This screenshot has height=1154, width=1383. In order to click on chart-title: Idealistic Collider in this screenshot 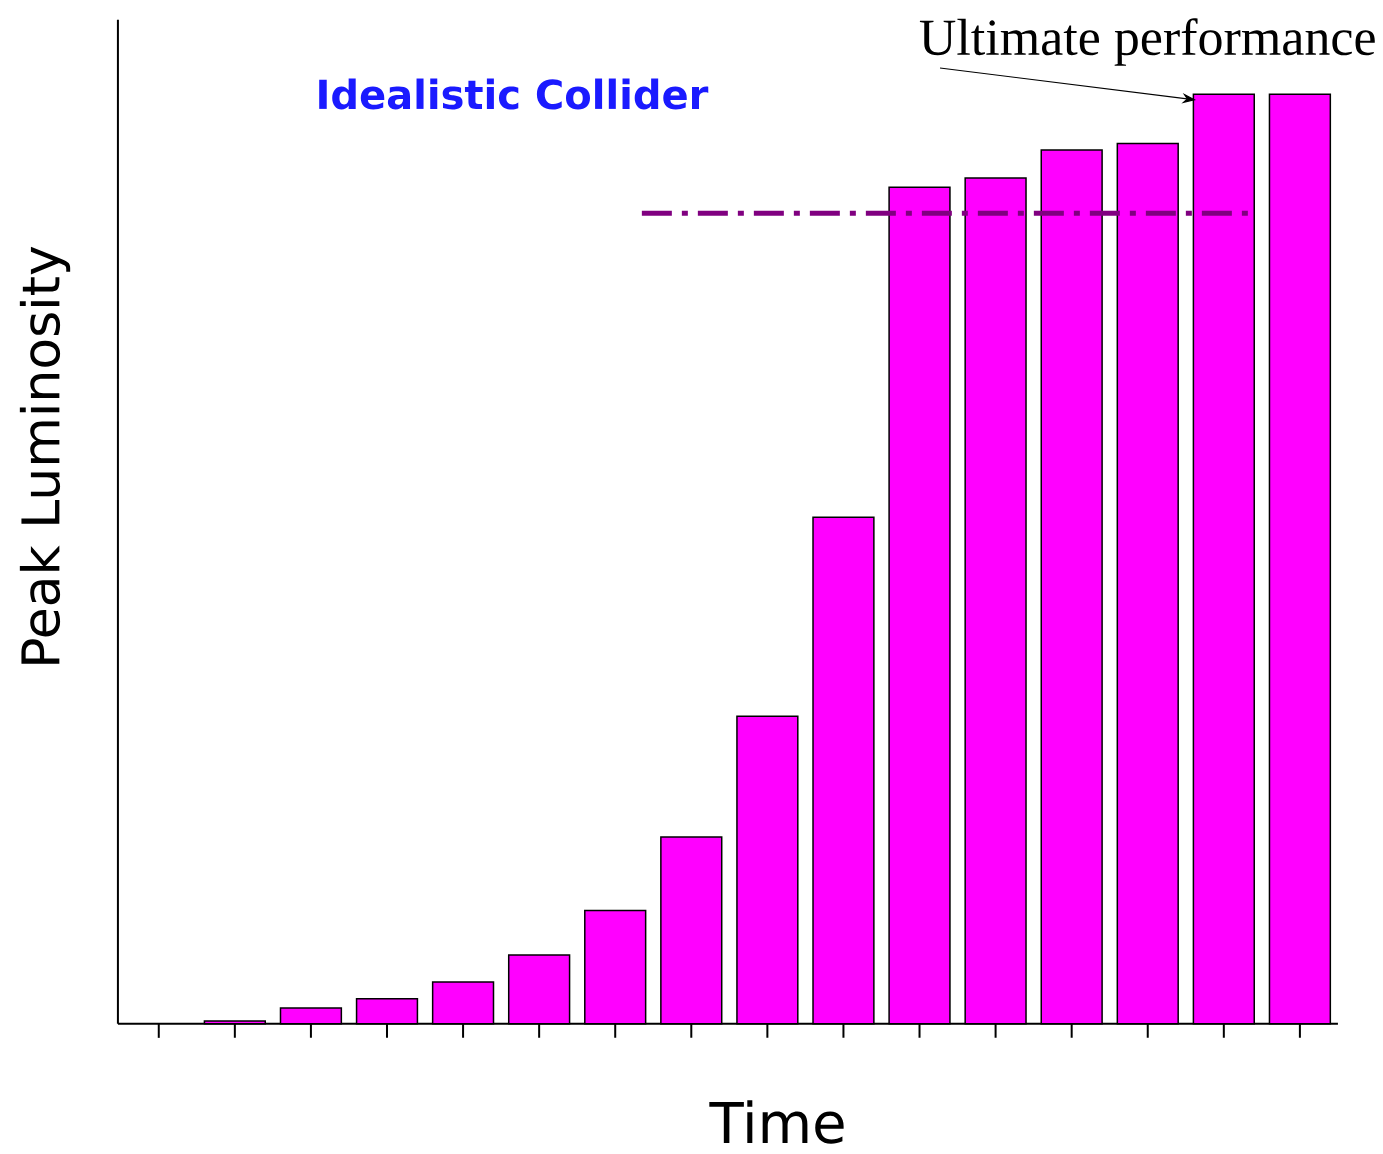, I will do `click(514, 94)`.